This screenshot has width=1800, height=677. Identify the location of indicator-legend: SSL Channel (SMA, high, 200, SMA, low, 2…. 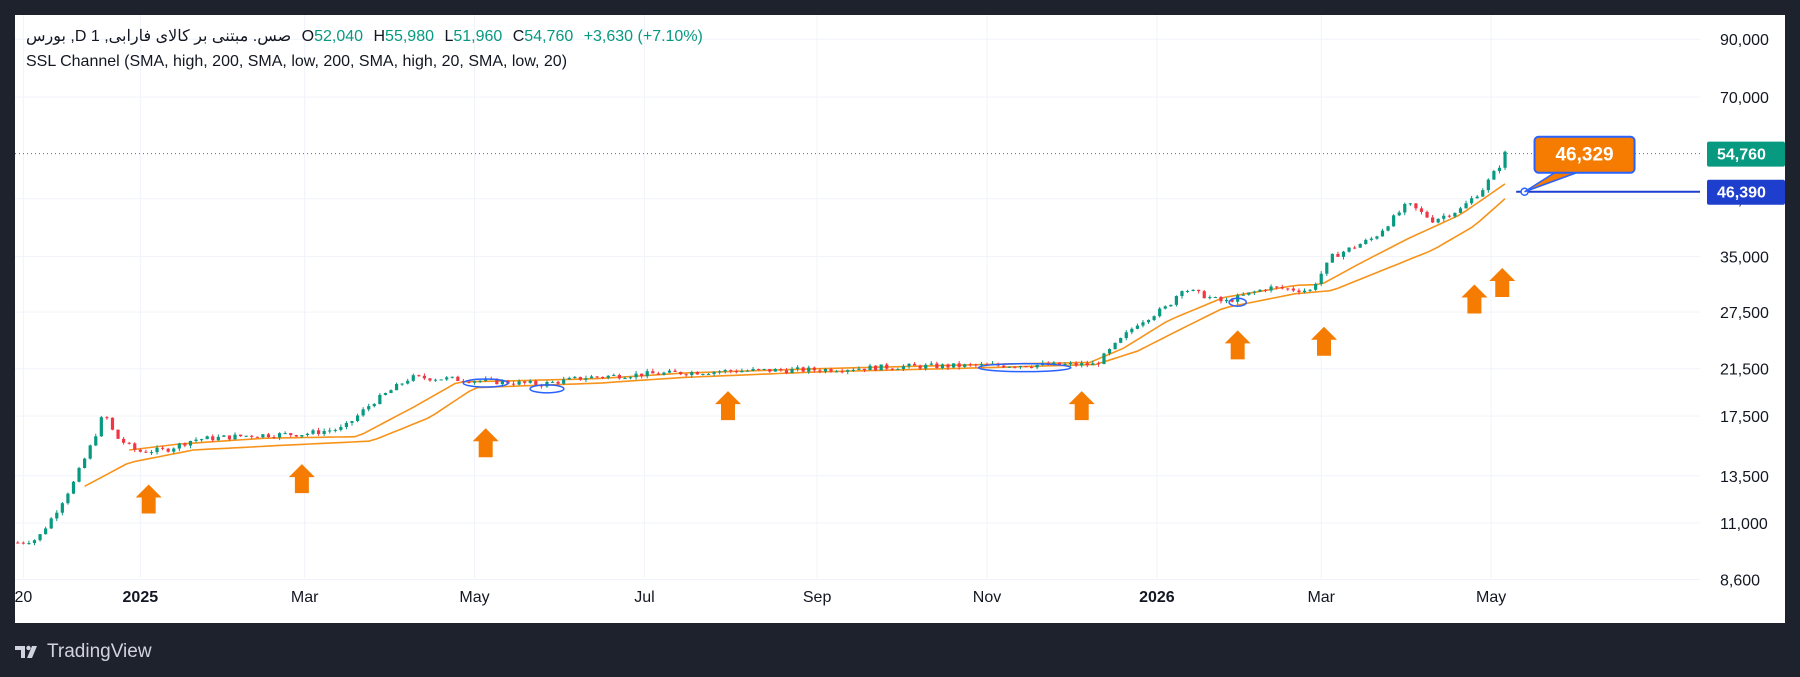
(297, 61).